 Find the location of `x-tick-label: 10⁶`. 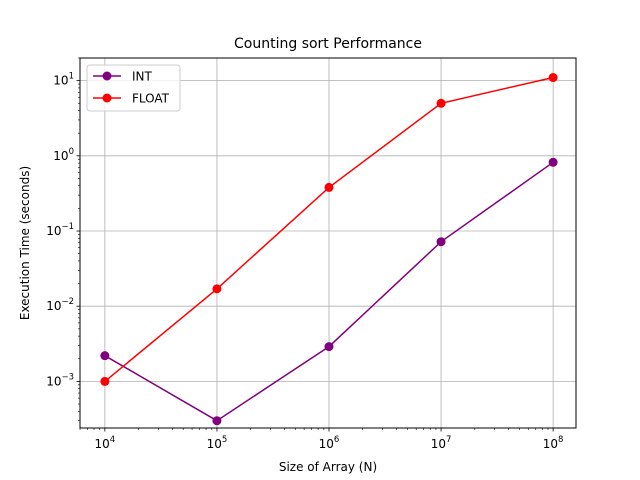

x-tick-label: 10⁶ is located at coordinates (329, 443).